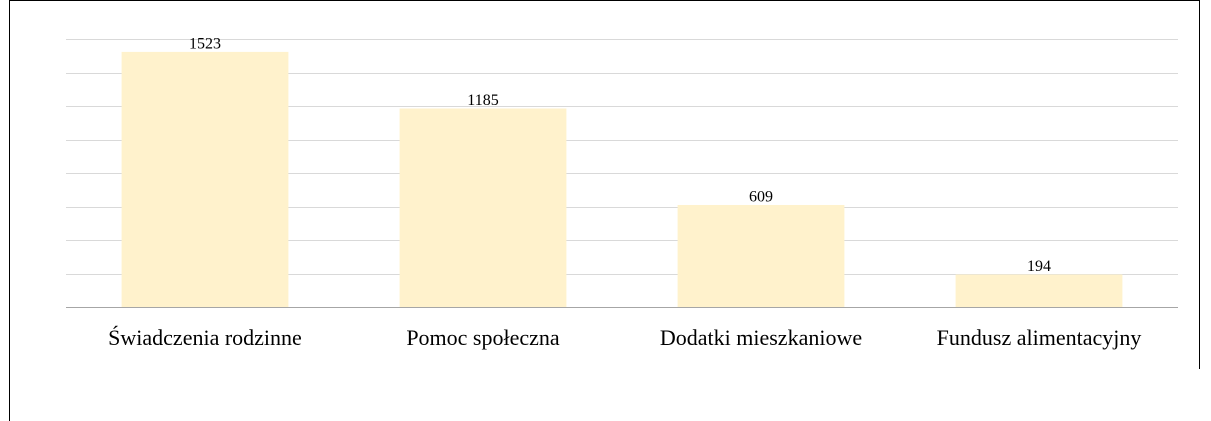  I want to click on data-label: 1523, so click(205, 44).